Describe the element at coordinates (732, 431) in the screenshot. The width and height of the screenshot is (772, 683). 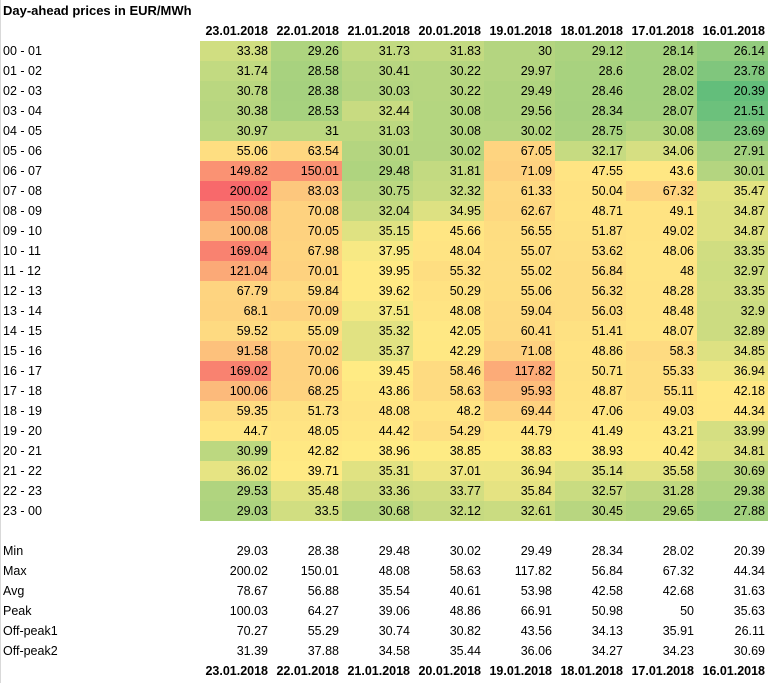
I see `price-cell: 33.99` at that location.